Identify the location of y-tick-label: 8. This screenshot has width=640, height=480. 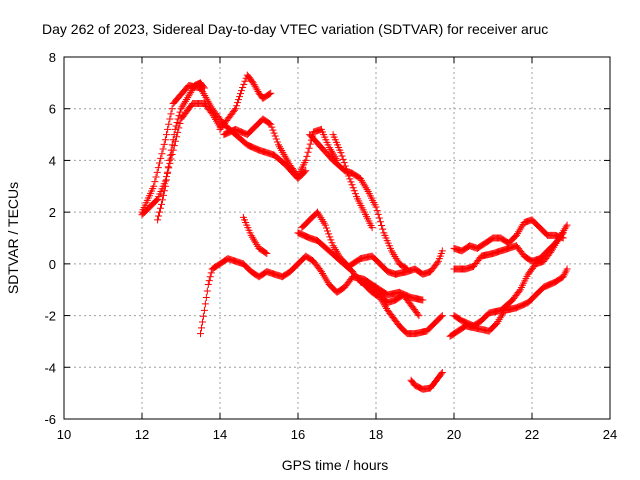
(52, 57).